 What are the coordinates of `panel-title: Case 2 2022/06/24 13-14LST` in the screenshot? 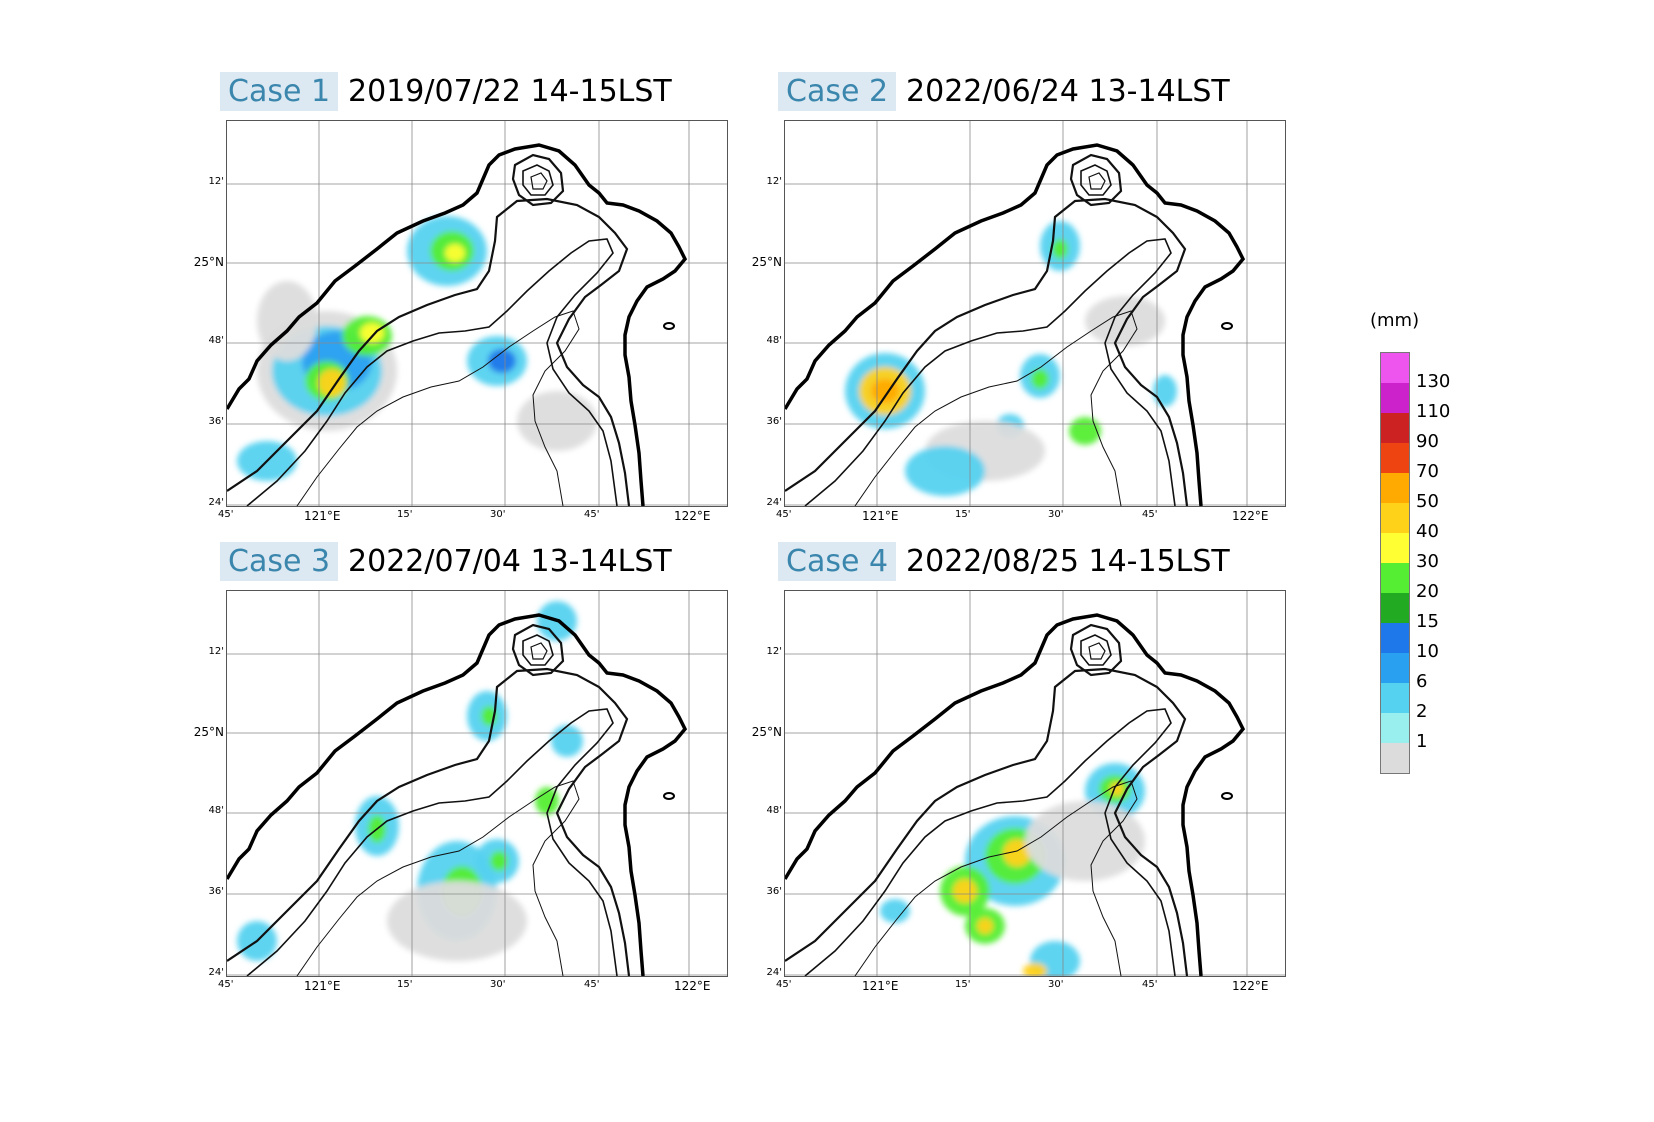 It's located at (1004, 91).